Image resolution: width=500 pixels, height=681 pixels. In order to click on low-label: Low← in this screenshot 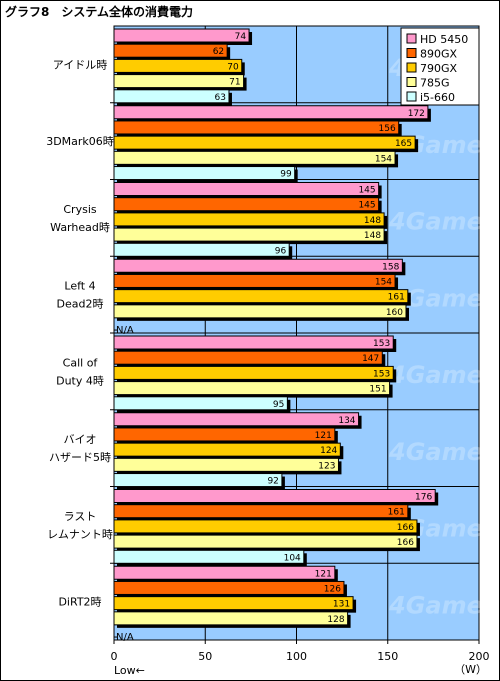, I will do `click(129, 670)`.